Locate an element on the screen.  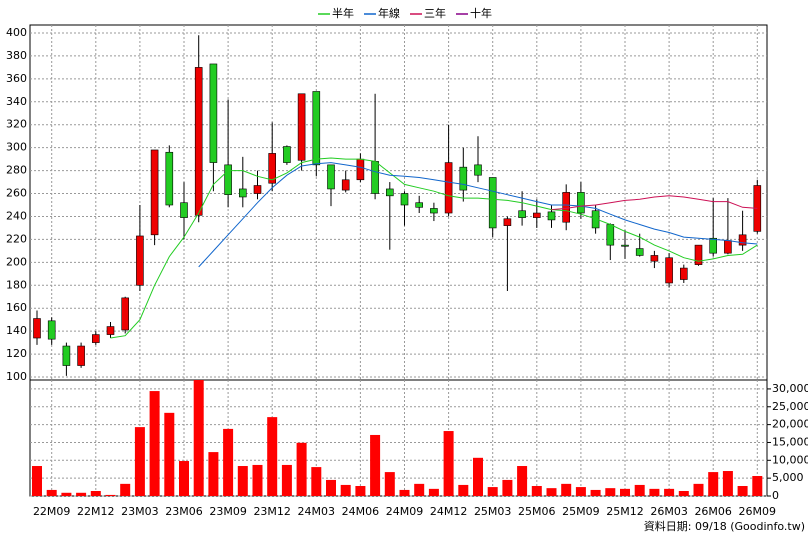
volume-tick-label: 10,000 is located at coordinates (790, 459).